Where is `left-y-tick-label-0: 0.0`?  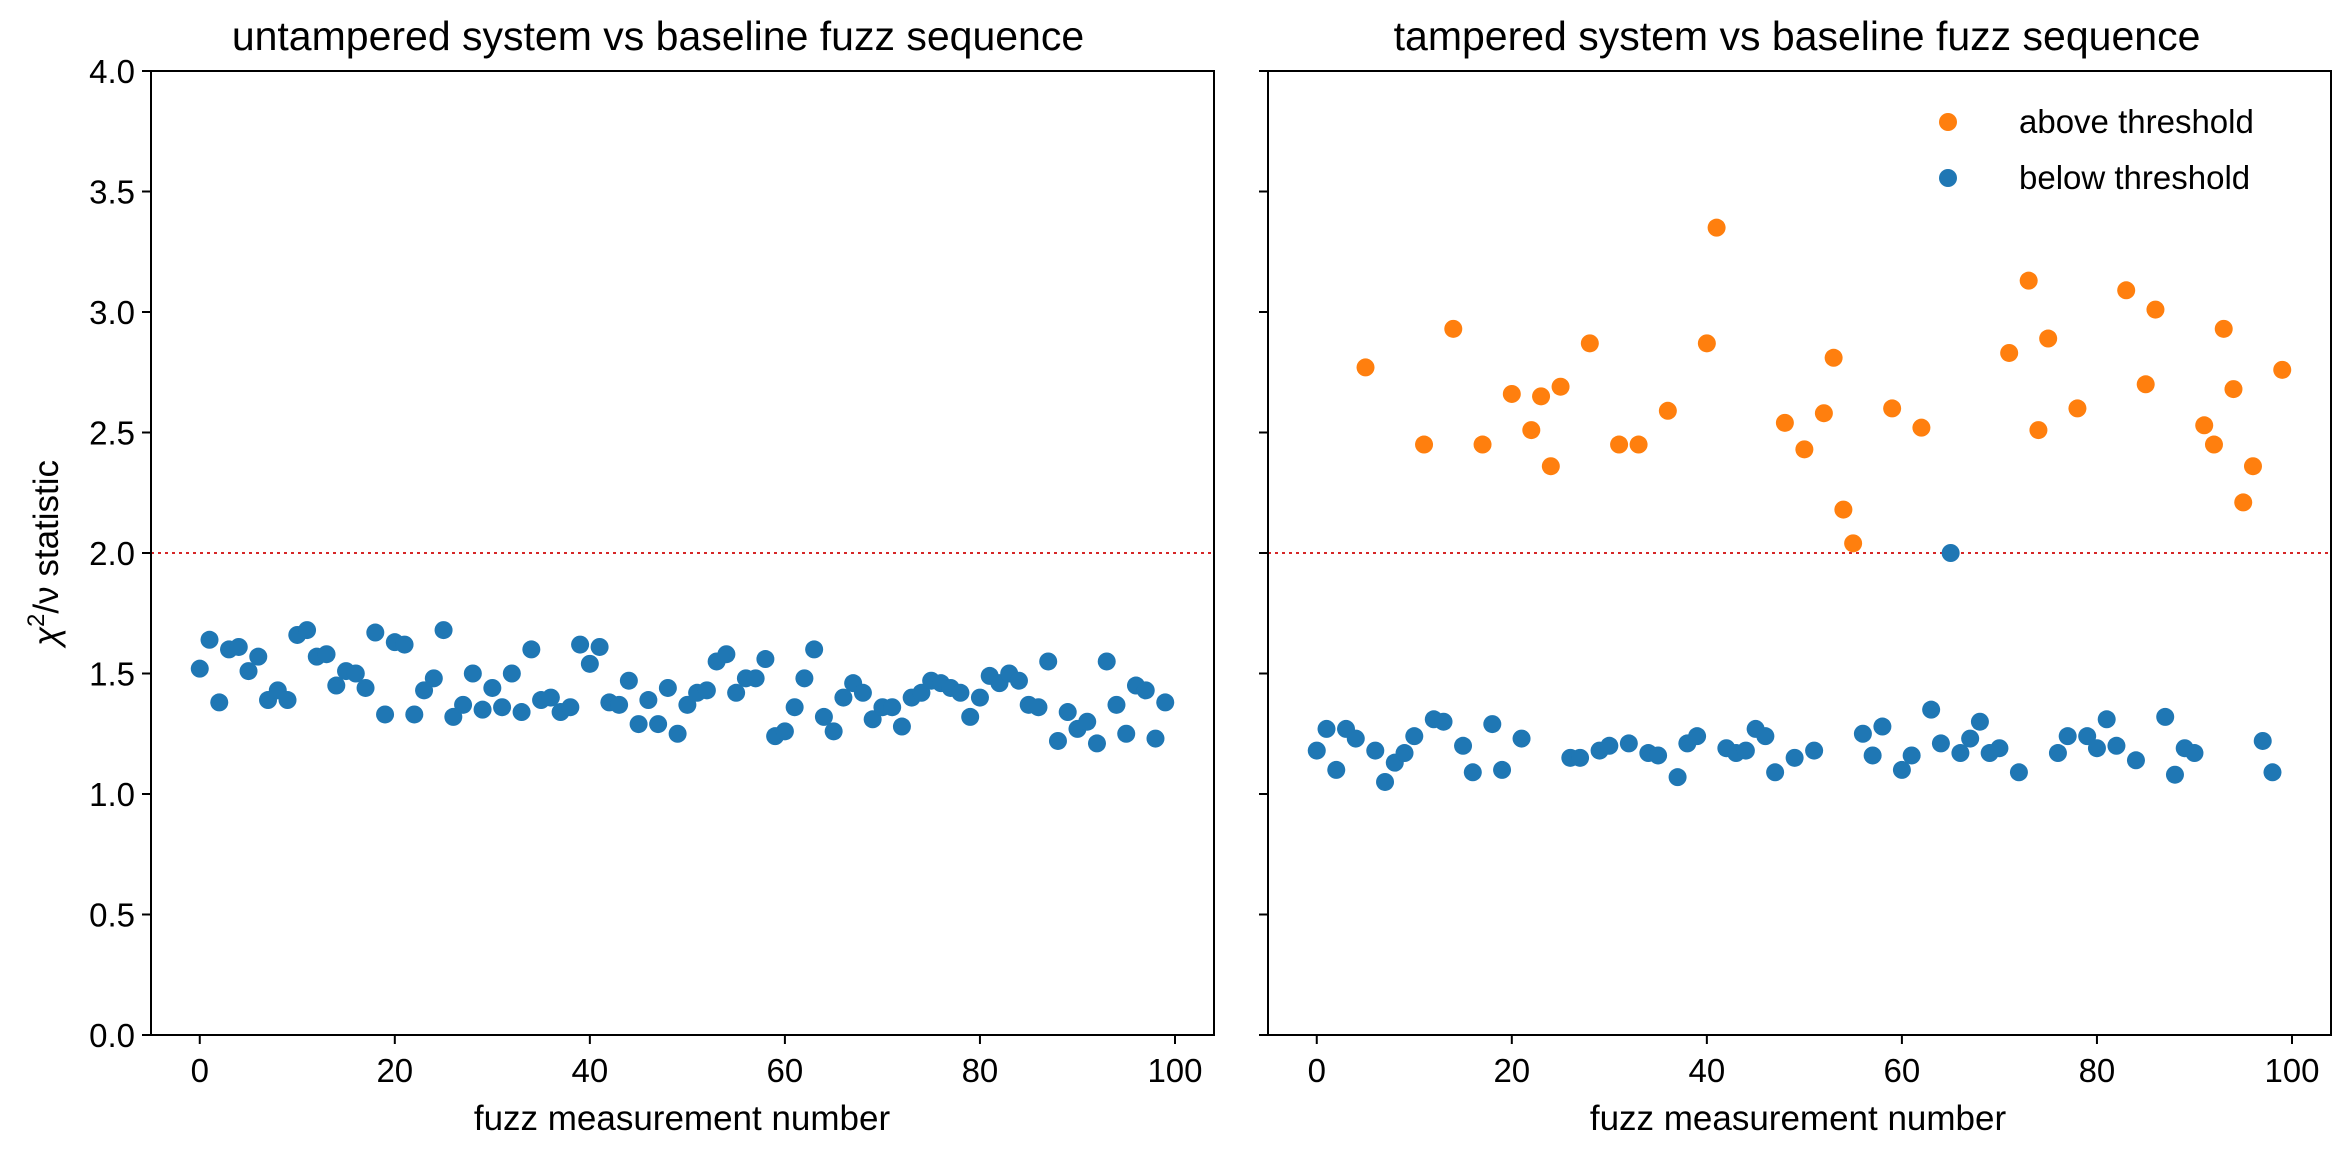
left-y-tick-label-0: 0.0 is located at coordinates (112, 1035).